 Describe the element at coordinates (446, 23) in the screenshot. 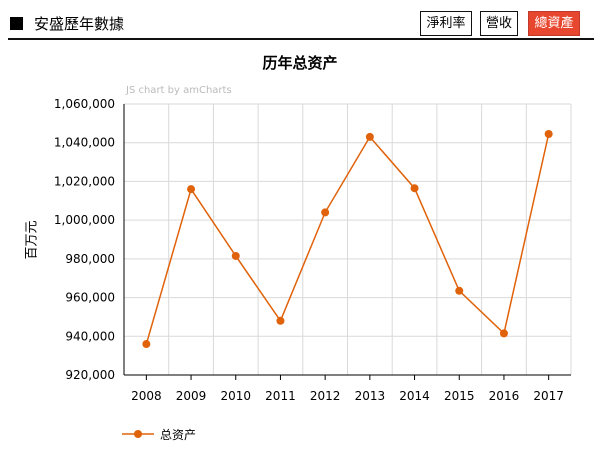

I see `tab-net-margin: 淨利率` at that location.